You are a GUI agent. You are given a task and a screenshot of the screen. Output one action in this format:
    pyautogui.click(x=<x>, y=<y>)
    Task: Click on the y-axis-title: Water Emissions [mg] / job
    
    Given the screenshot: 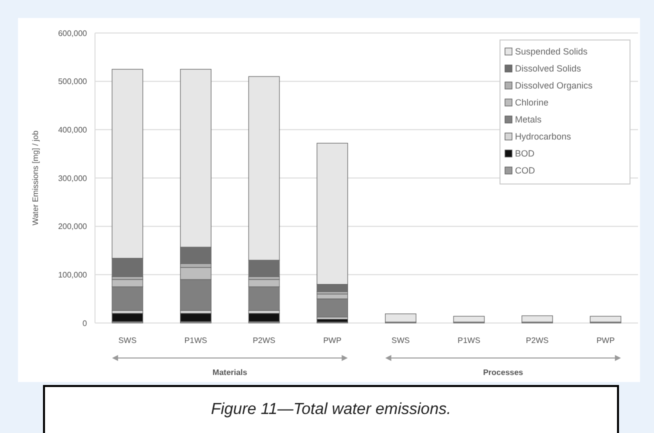 What is the action you would take?
    pyautogui.click(x=35, y=178)
    